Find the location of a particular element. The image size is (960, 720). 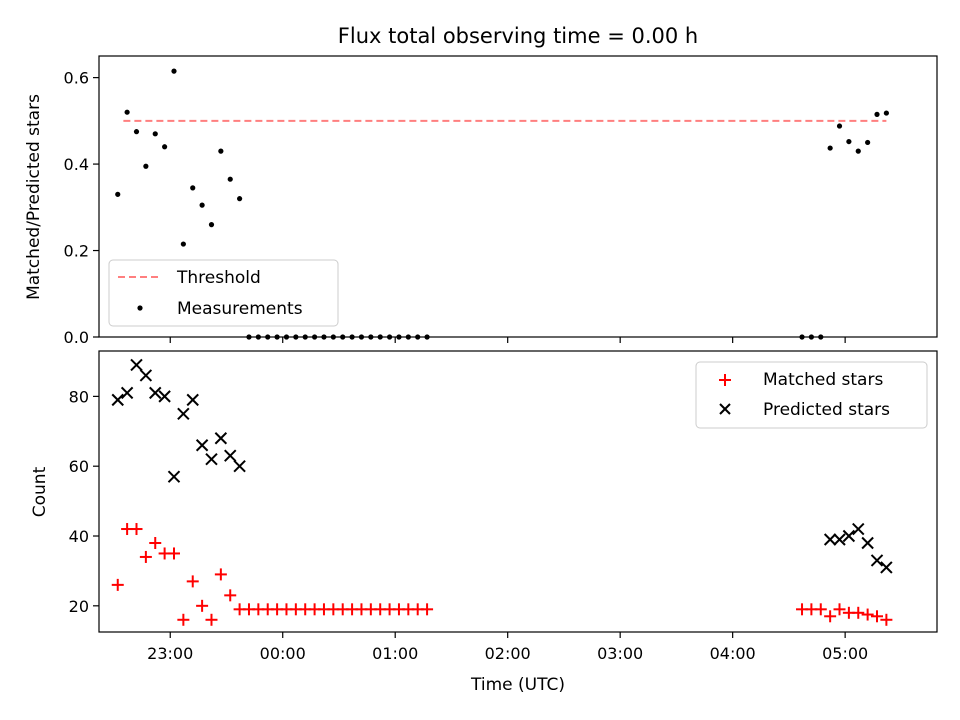

count-legend: Matched stars Predicted stars is located at coordinates (811, 395).